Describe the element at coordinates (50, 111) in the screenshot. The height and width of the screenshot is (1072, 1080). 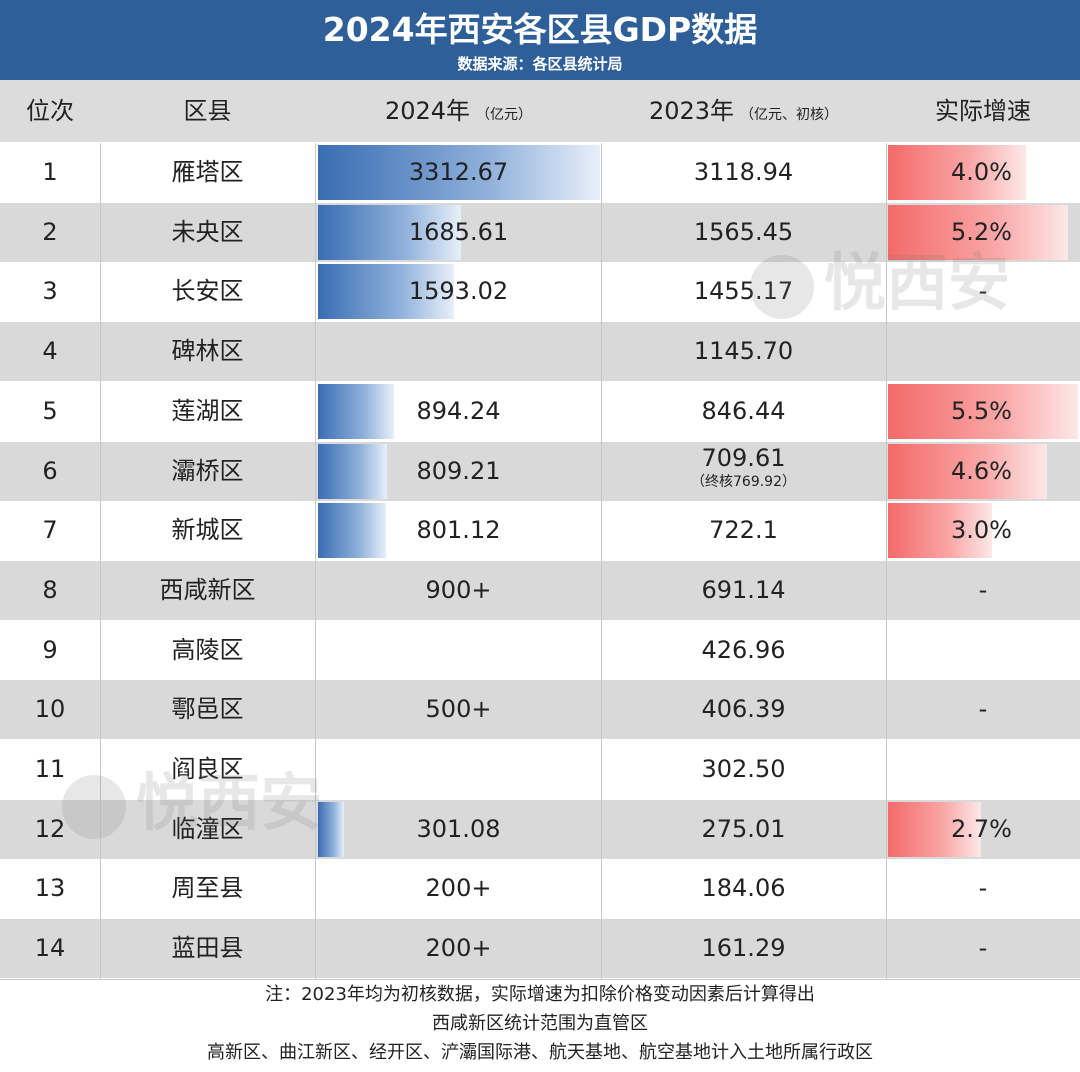
I see `header-rank: 位次` at that location.